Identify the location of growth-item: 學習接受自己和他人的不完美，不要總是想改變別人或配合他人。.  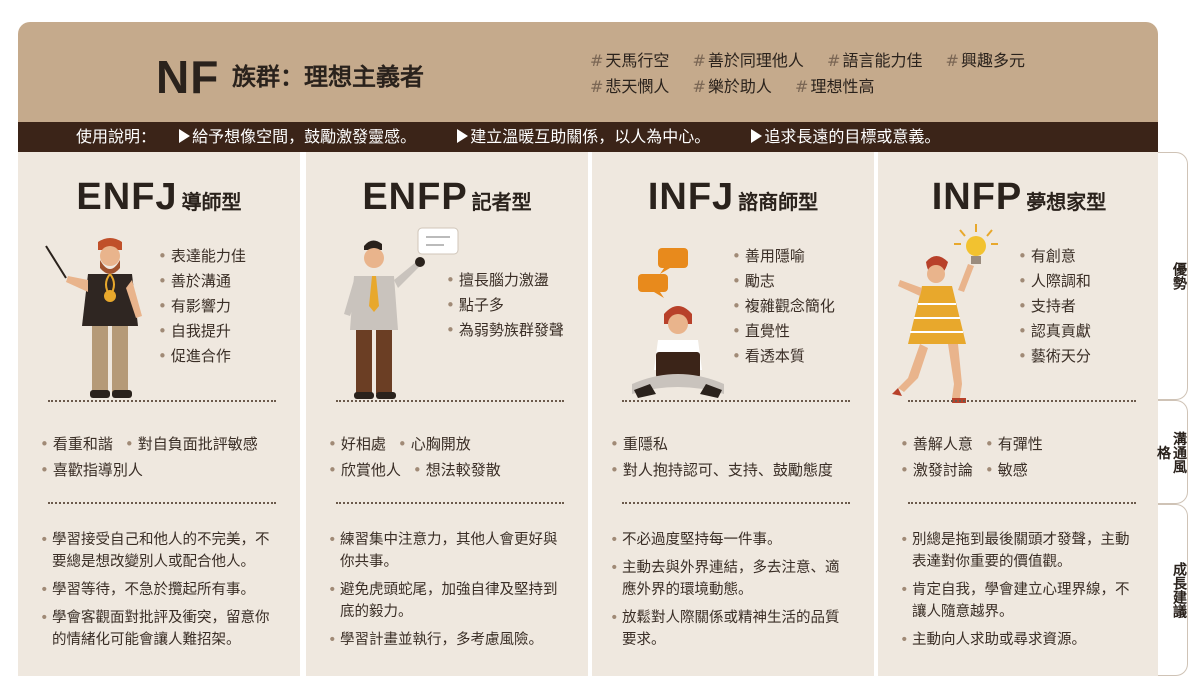
(160, 551).